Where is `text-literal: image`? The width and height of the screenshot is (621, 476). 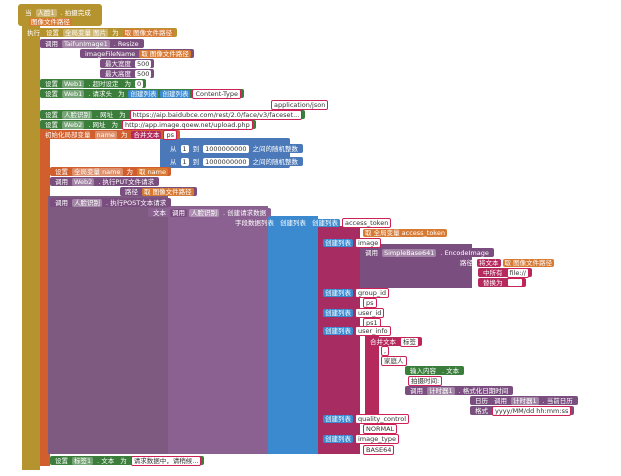 text-literal: image is located at coordinates (368, 242).